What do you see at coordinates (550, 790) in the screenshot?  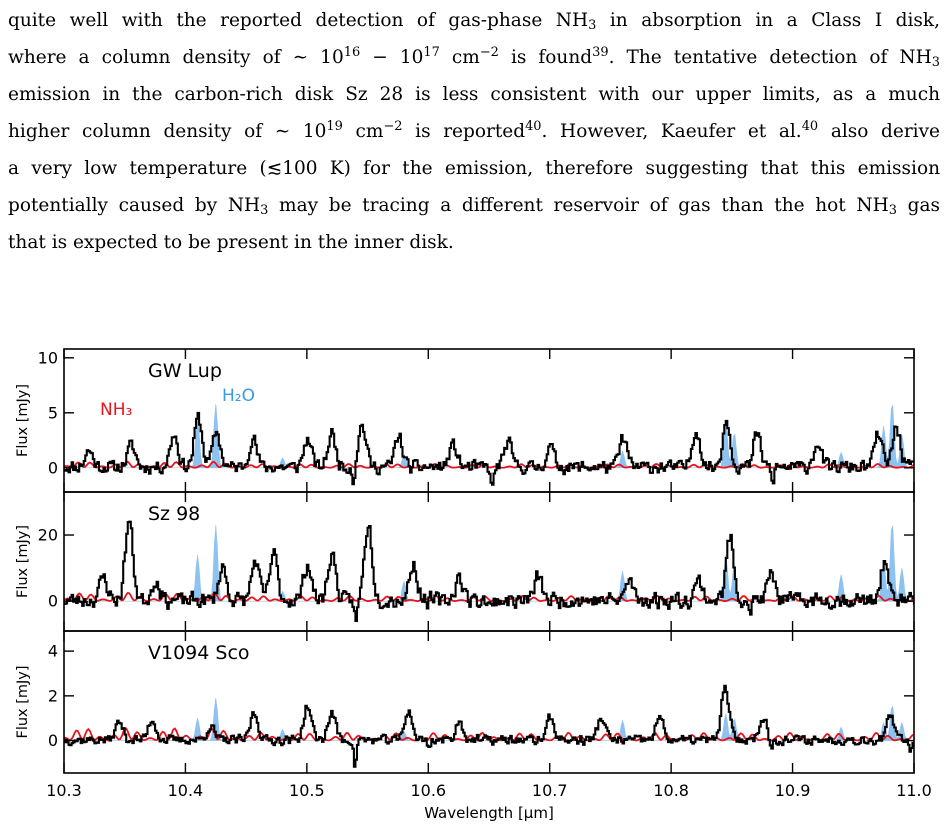 I see `xtick-label-10.7: 10.7` at bounding box center [550, 790].